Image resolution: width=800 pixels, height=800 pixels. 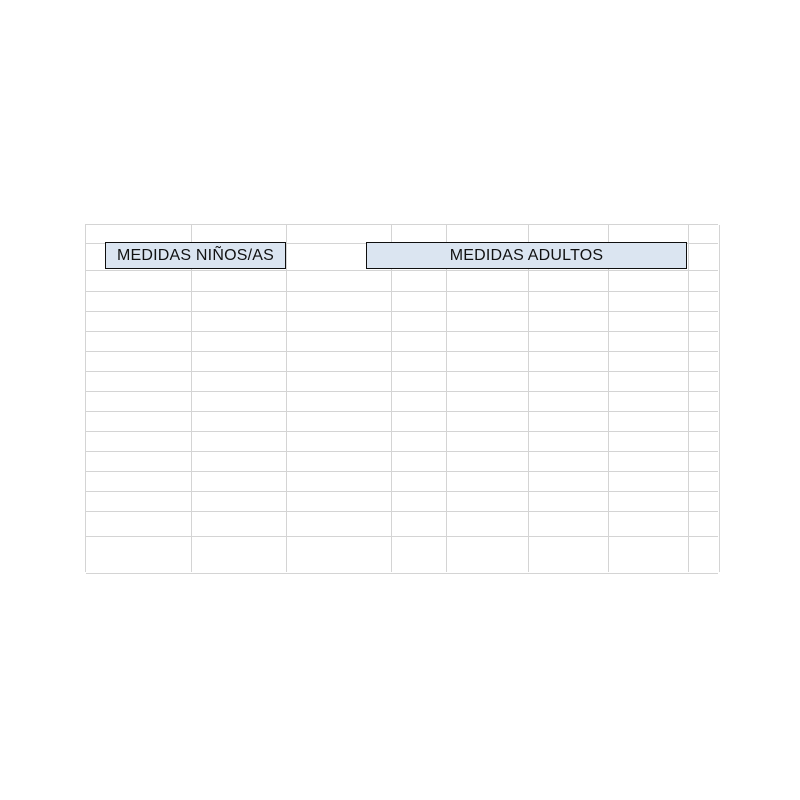 I want to click on kids-measurements-banner: MEDIDAS NIÑOS/AS, so click(x=195, y=255).